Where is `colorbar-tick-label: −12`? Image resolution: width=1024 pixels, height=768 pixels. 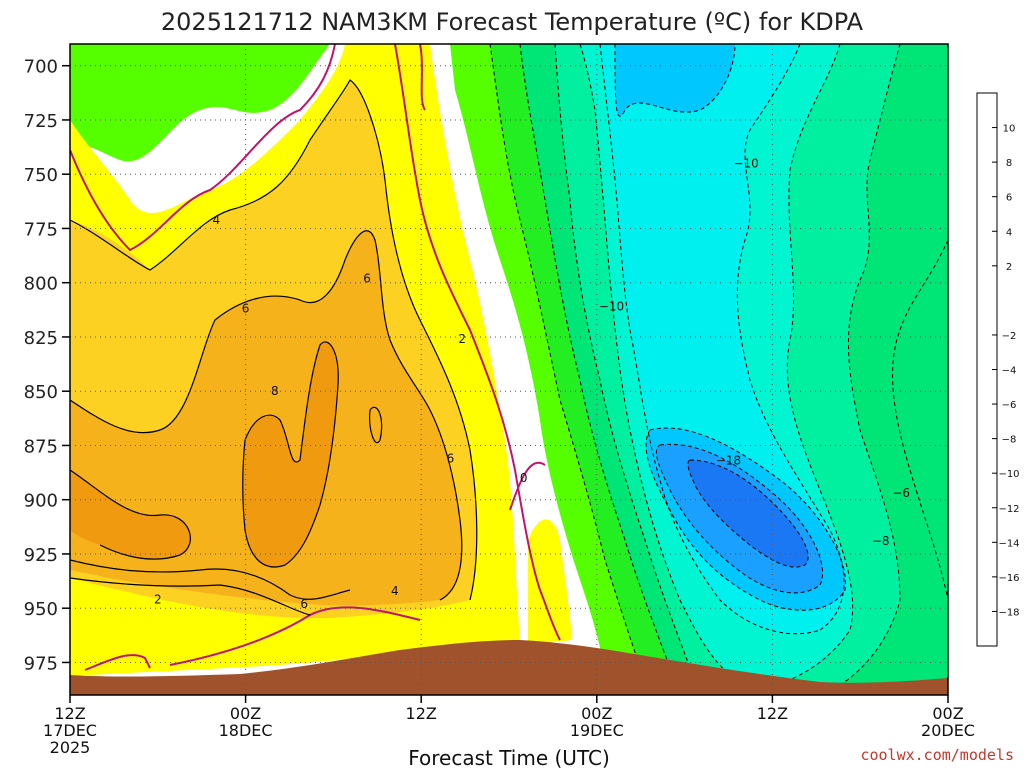 colorbar-tick-label: −12 is located at coordinates (1008, 509).